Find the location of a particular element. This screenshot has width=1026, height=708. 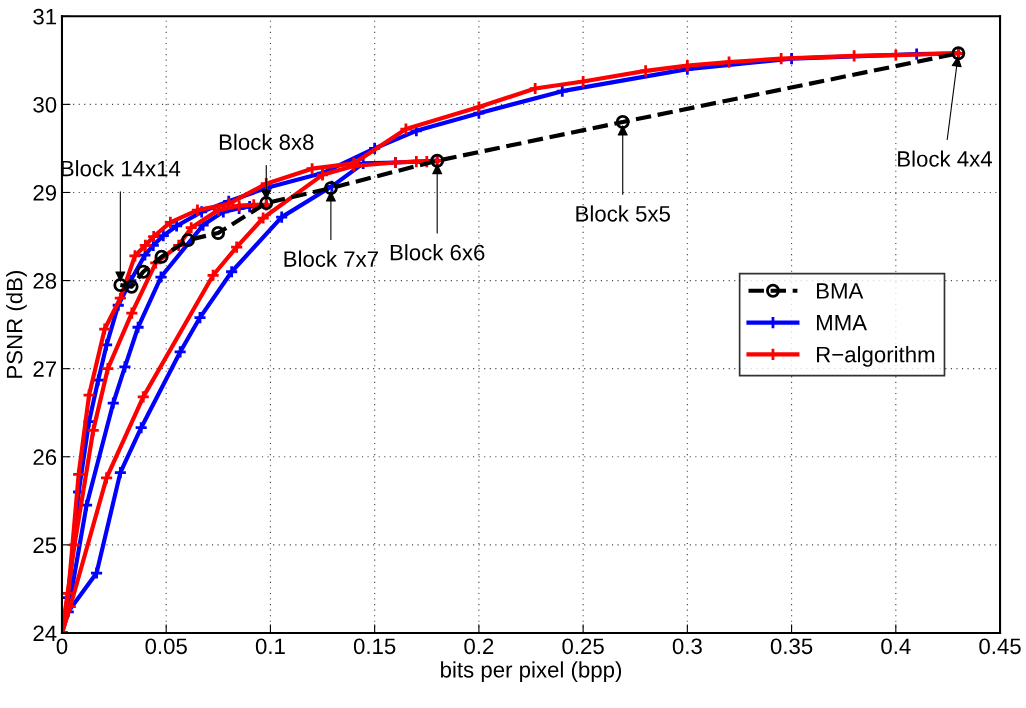

annotation: Block 4x4 is located at coordinates (945, 158).